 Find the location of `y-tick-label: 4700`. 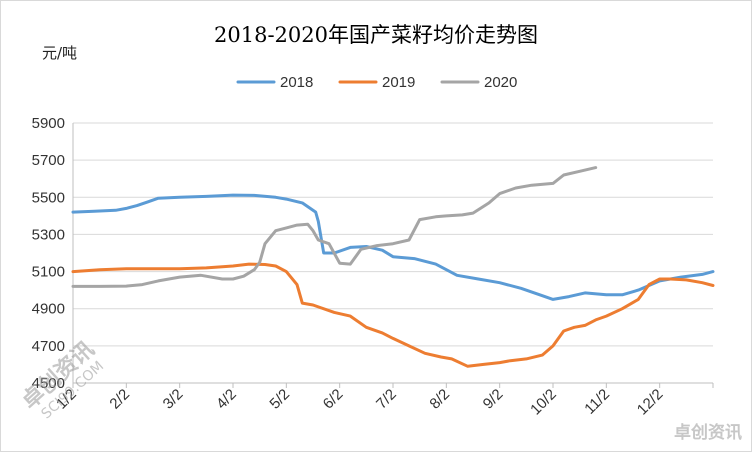

y-tick-label: 4700 is located at coordinates (48, 346).